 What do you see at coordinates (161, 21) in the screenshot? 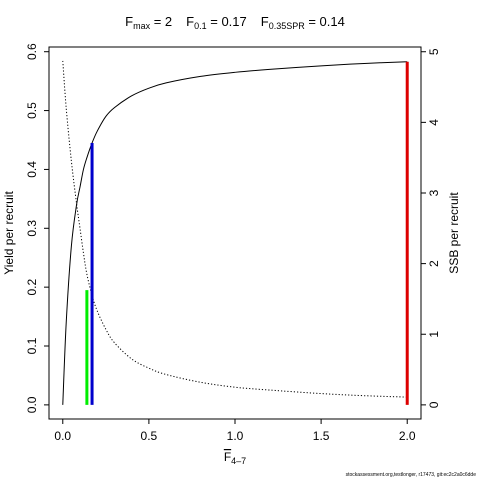
I see `title-value: = 2` at bounding box center [161, 21].